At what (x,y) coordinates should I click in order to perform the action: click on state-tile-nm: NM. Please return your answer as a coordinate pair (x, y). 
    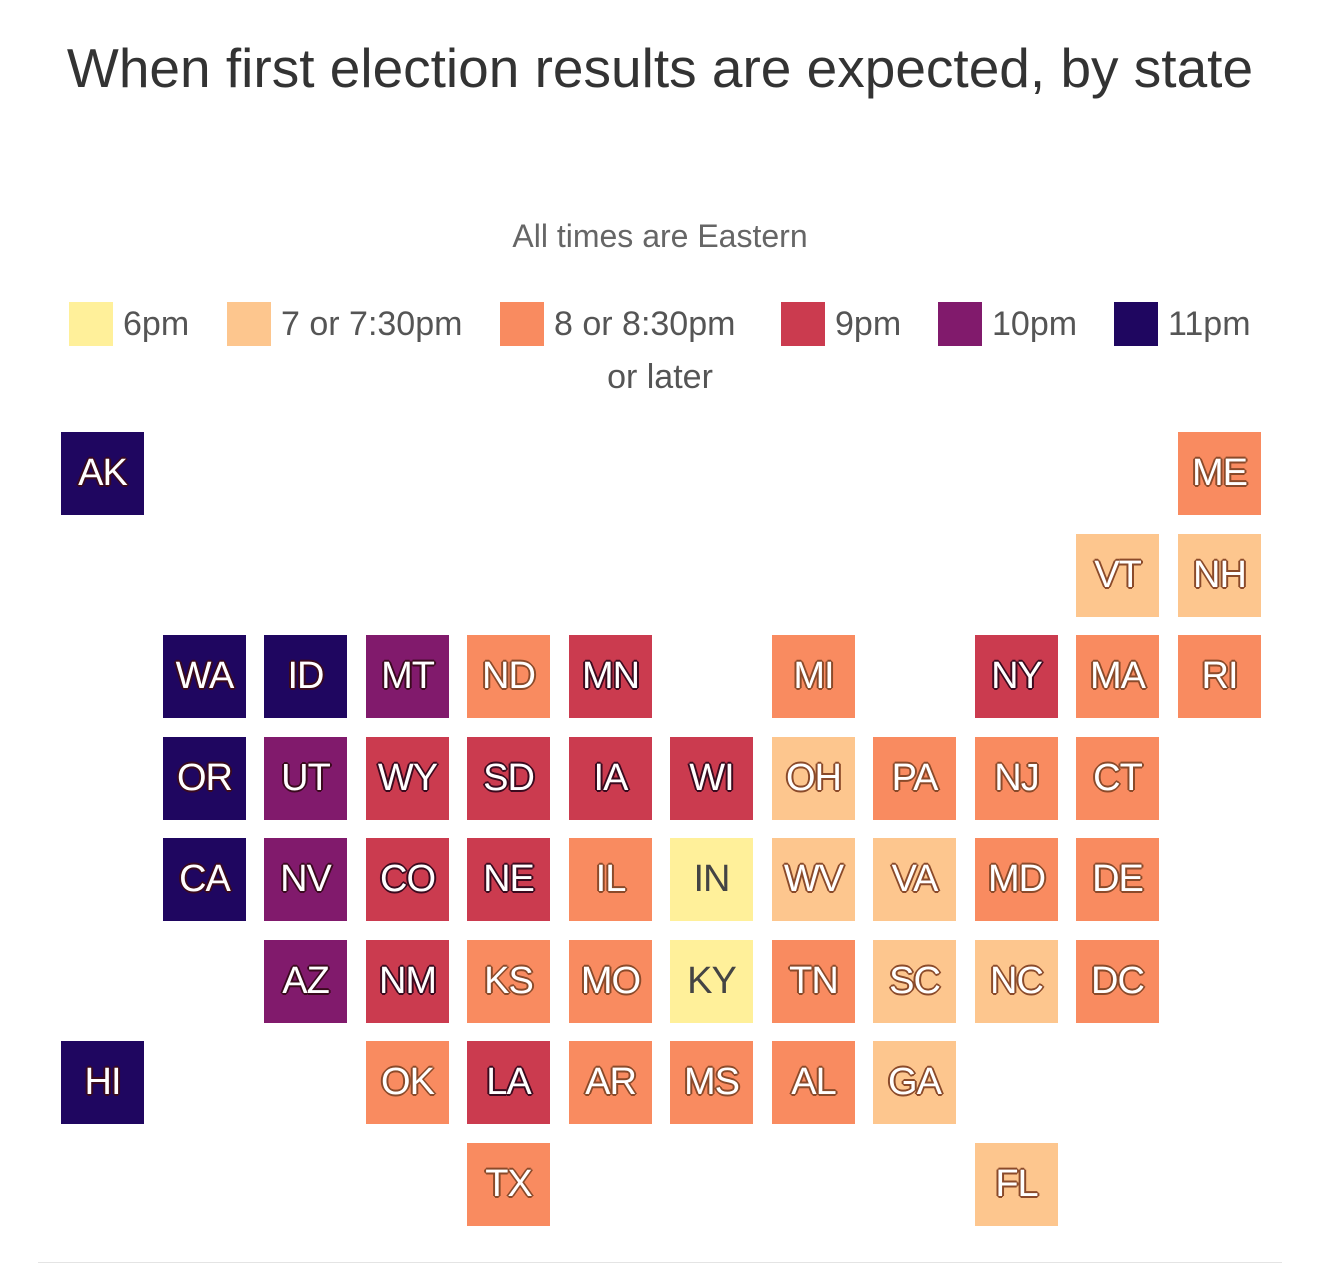
    Looking at the image, I should click on (407, 981).